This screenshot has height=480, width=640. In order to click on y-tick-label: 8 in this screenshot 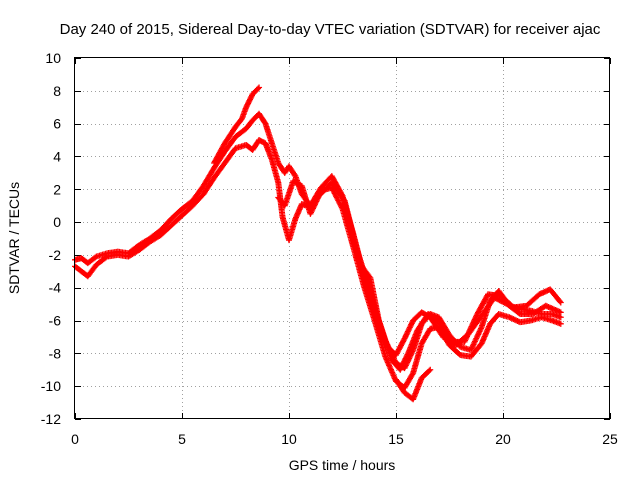, I will do `click(57, 91)`.